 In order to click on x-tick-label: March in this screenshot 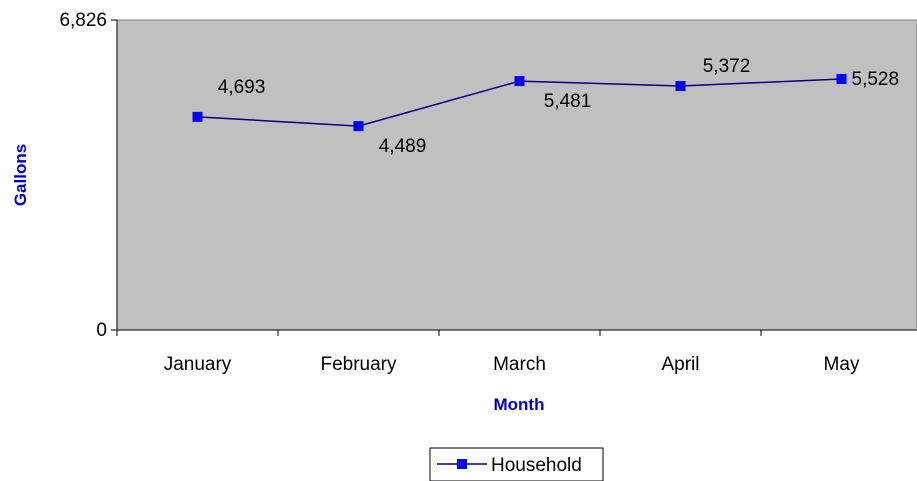, I will do `click(519, 364)`.